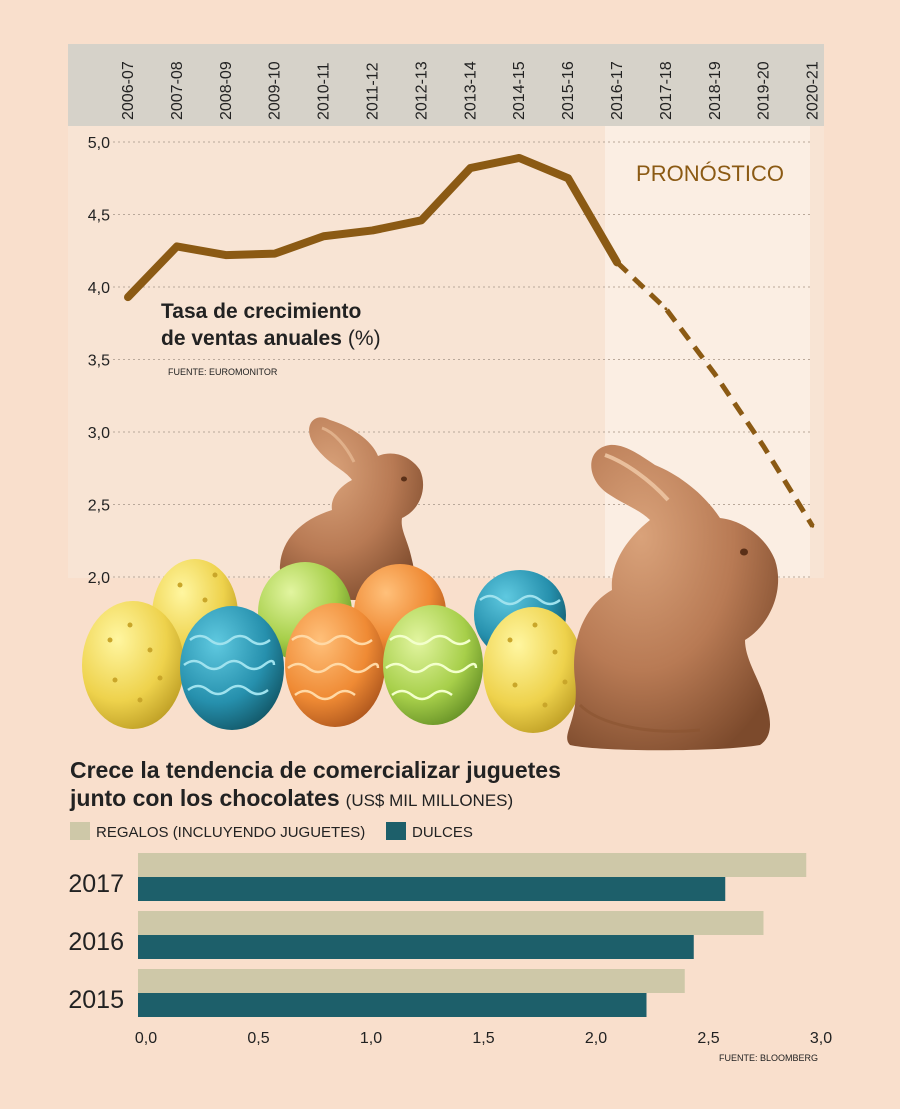  I want to click on x-tick-label: 2012-13, so click(421, 90).